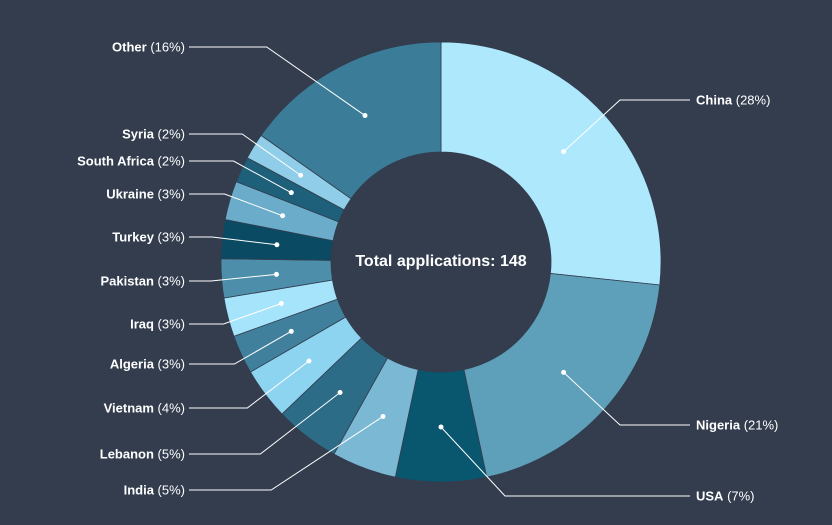 The height and width of the screenshot is (525, 832). I want to click on slice-label-lebanon: Lebanon (5%), so click(142, 454).